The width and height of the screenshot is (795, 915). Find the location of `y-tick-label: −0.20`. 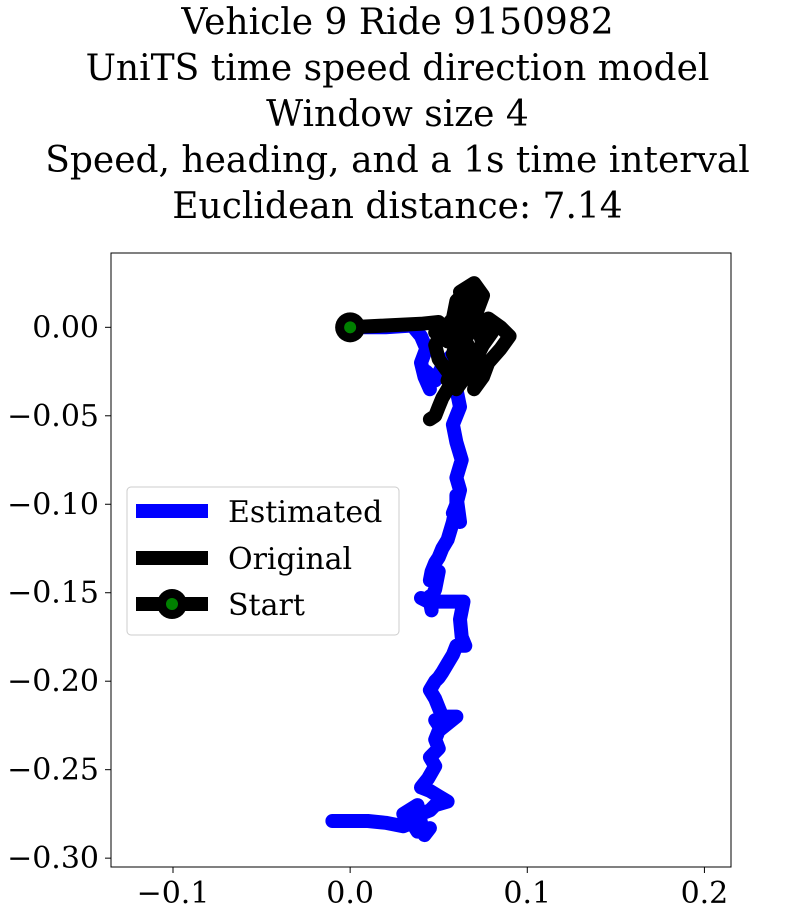

y-tick-label: −0.20 is located at coordinates (53, 681).